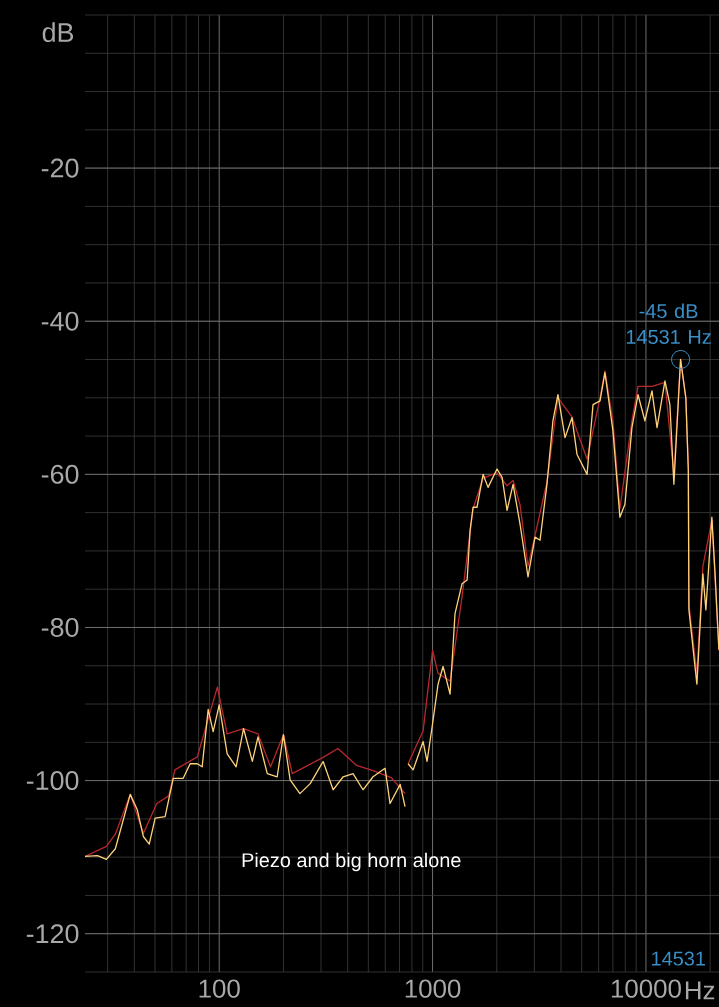 Image resolution: width=719 pixels, height=1007 pixels. I want to click on y-tick-label: -40, so click(60, 321).